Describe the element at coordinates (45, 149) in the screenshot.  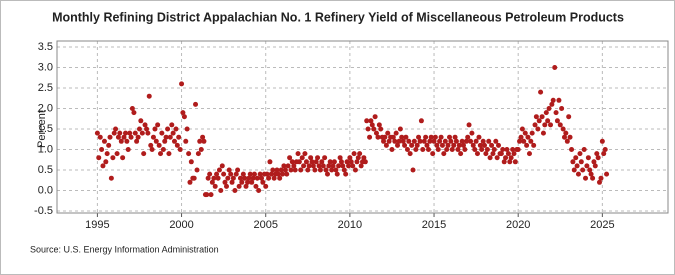
I see `y-tick-label: 1.0` at that location.